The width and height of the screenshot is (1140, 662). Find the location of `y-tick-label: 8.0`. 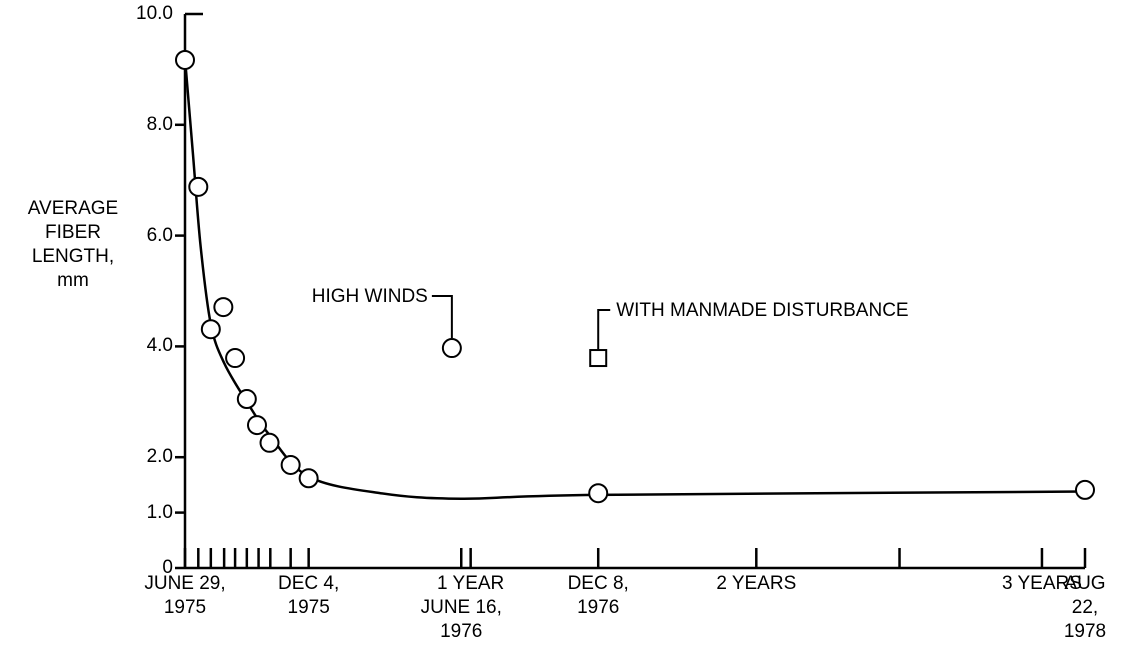

y-tick-label: 8.0 is located at coordinates (159, 124).